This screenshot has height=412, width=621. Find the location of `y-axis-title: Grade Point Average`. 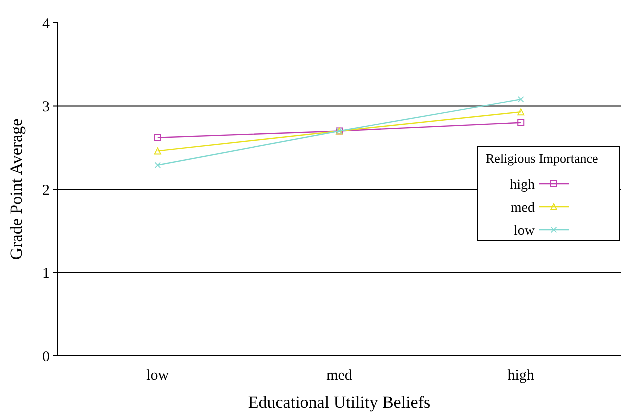

y-axis-title: Grade Point Average is located at coordinates (16, 189).